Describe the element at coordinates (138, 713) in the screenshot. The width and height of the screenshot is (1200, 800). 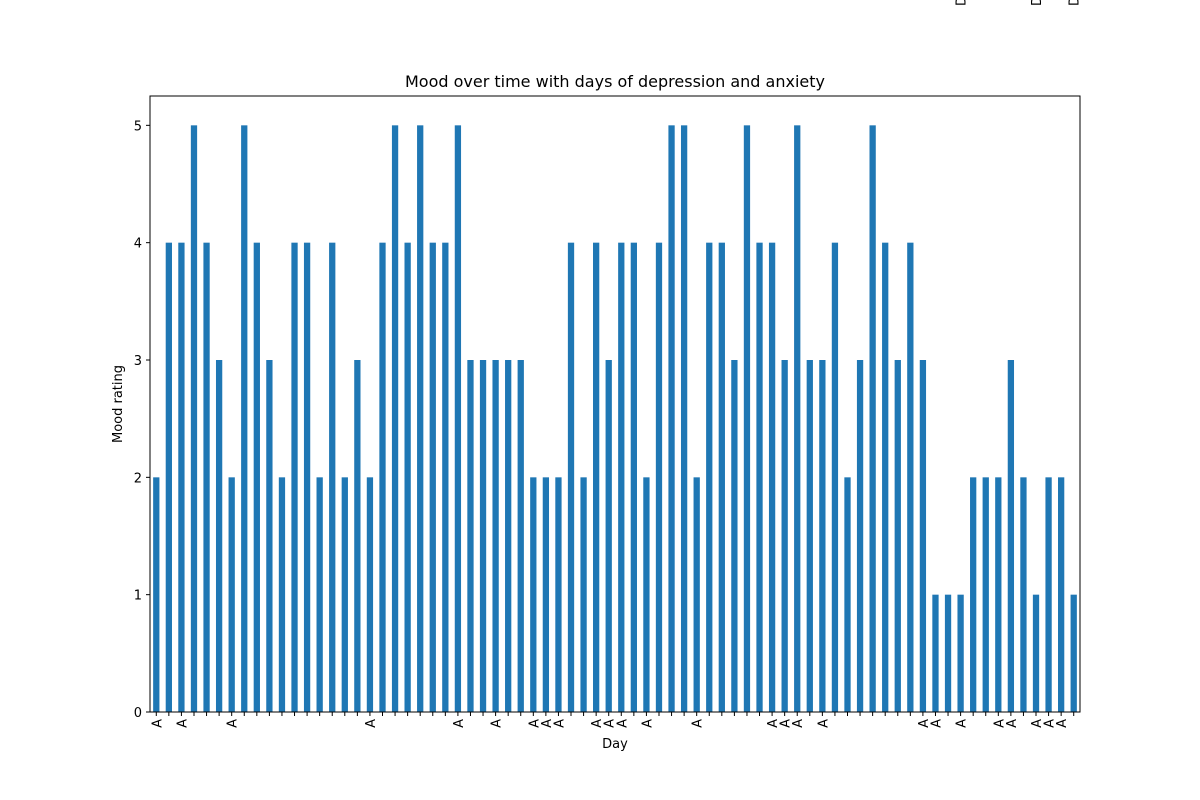
I see `y-tick-label: 0` at that location.